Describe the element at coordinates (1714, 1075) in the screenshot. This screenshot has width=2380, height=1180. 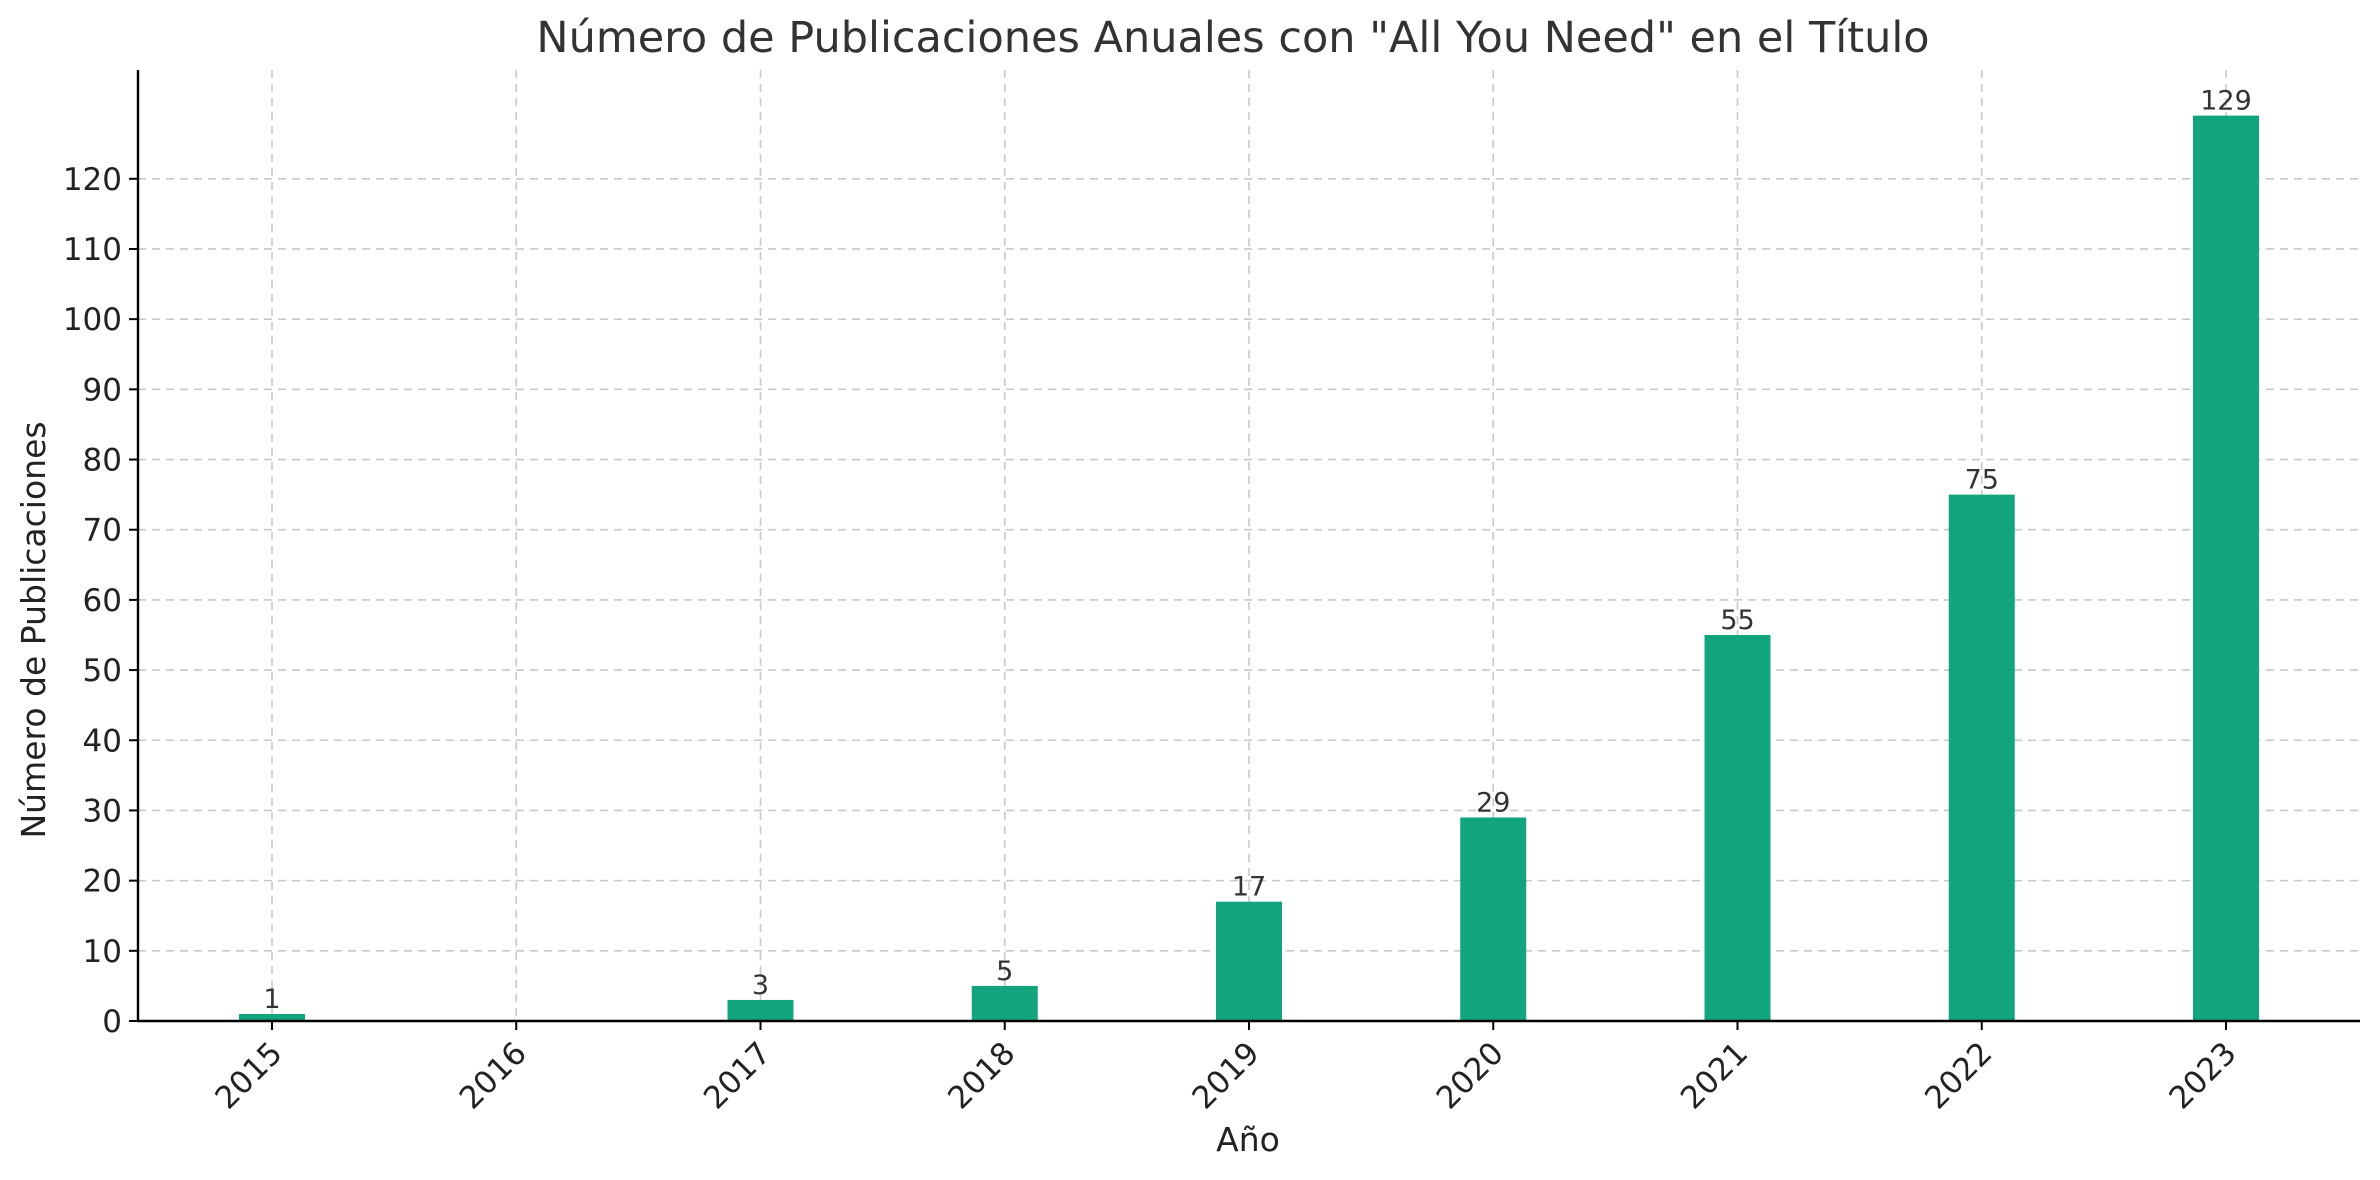
I see `x-tick-label: 2021` at that location.